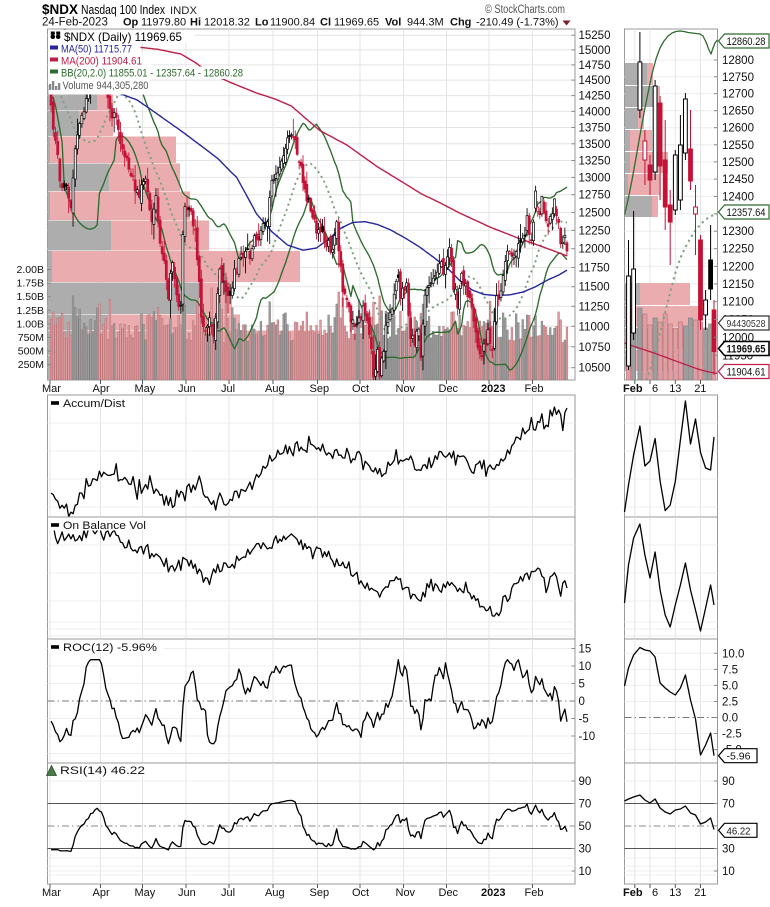  I want to click on svg-text: -5, so click(584, 720).